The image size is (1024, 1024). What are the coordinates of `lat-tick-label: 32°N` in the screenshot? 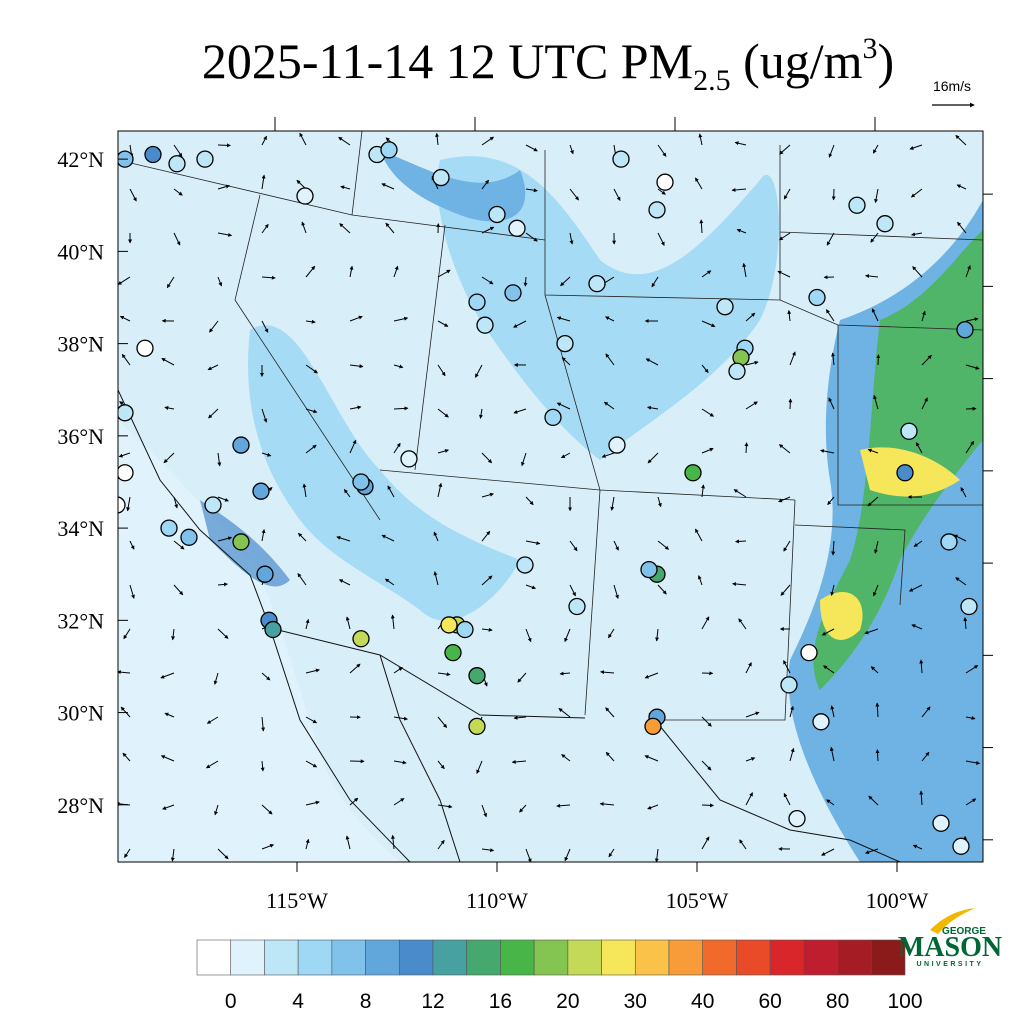 It's located at (80, 620).